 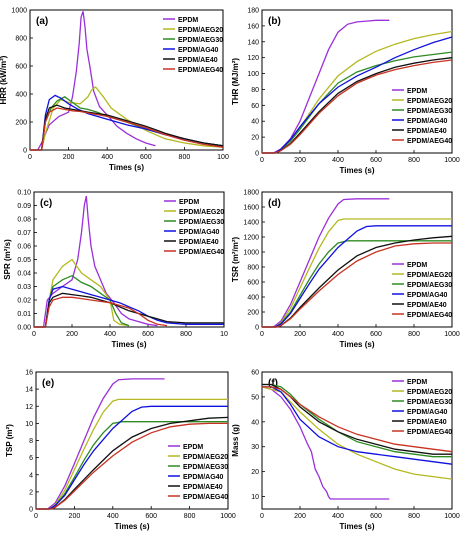 I want to click on y-tick-label: 0.07, so click(x=24, y=233).